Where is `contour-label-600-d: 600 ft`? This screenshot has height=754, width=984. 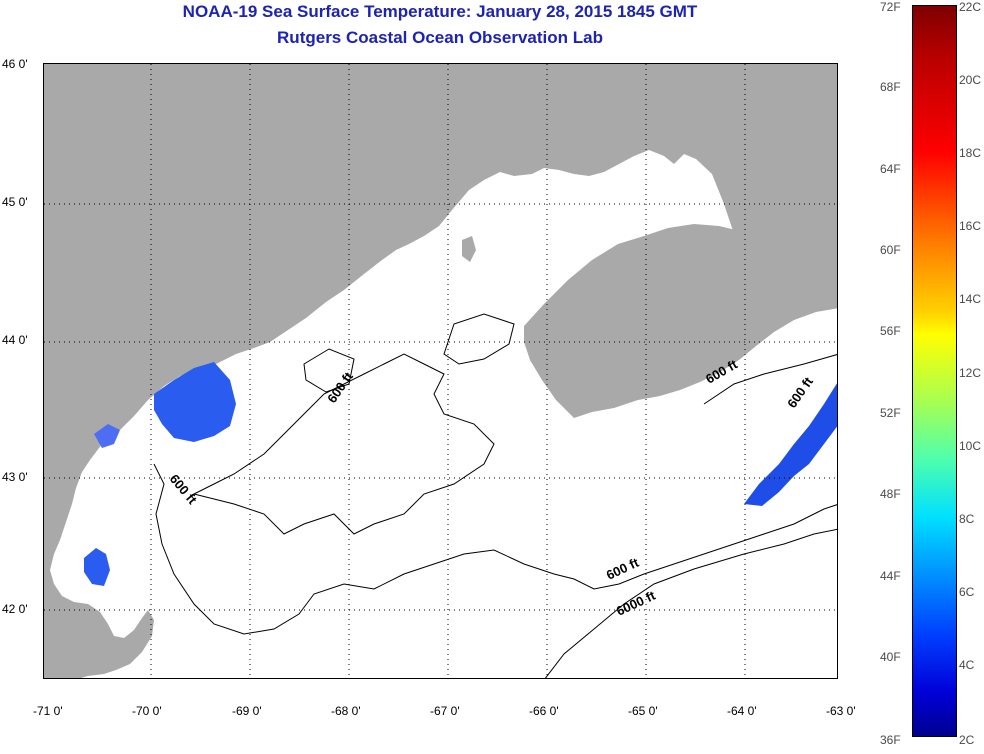
contour-label-600-d: 600 ft is located at coordinates (800, 392).